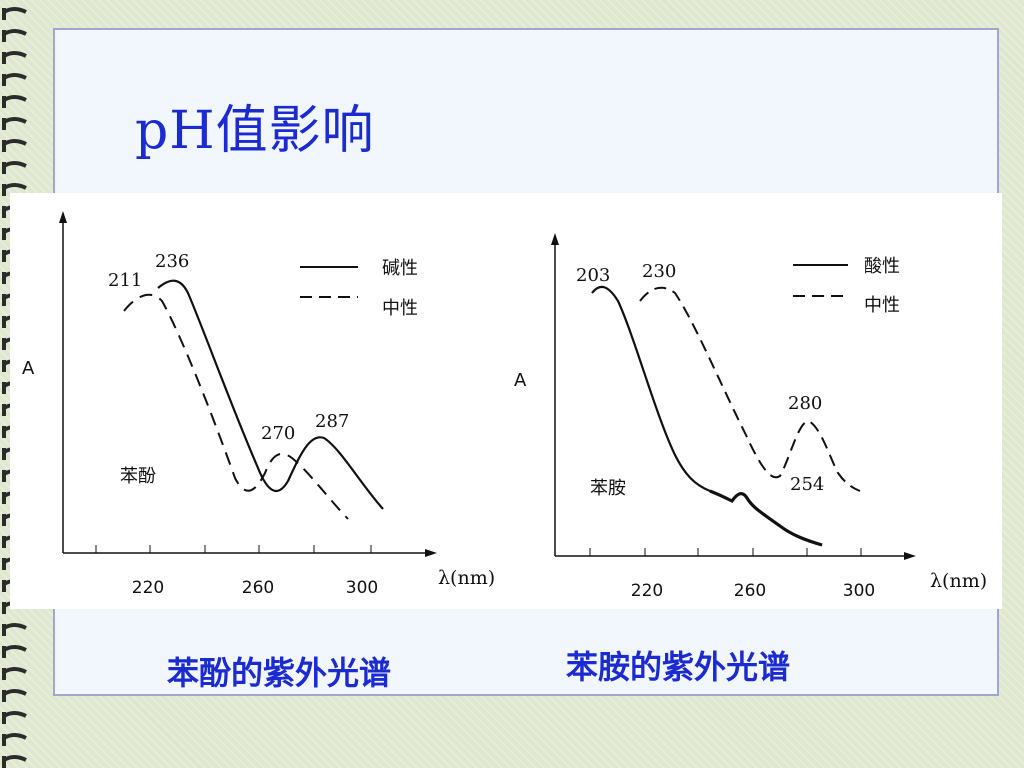  Describe the element at coordinates (172, 261) in the screenshot. I see `phenol-peak-label: 236` at that location.